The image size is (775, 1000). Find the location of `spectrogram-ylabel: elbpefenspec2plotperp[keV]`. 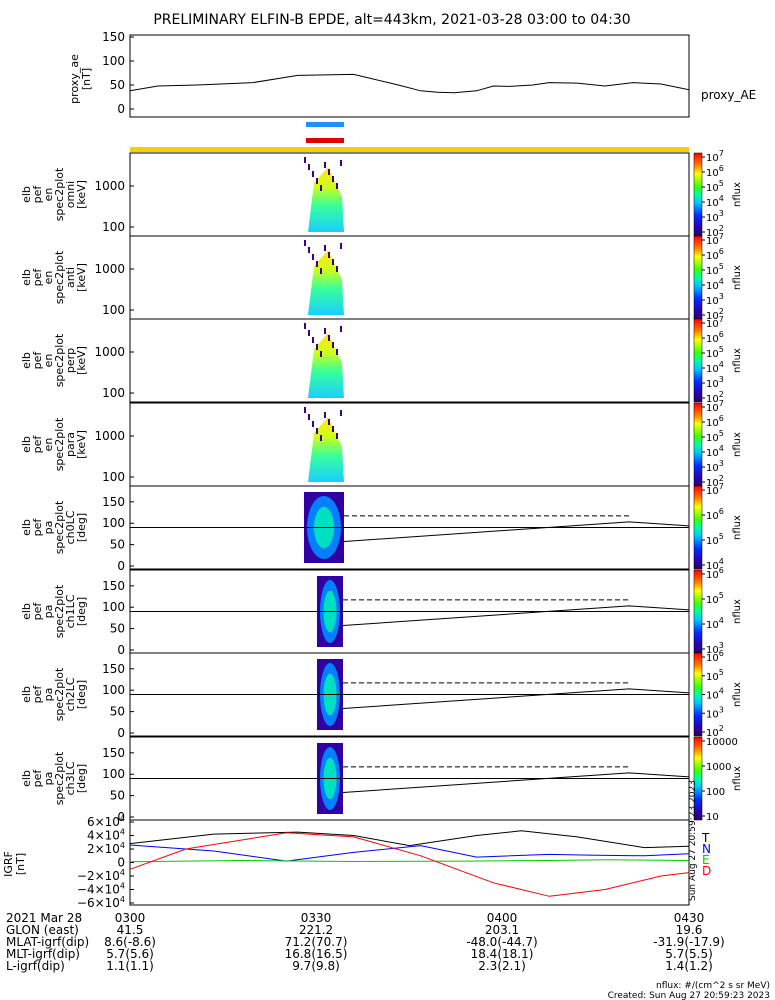

spectrogram-ylabel: elbpefenspec2plotperp[keV] is located at coordinates (54, 360).